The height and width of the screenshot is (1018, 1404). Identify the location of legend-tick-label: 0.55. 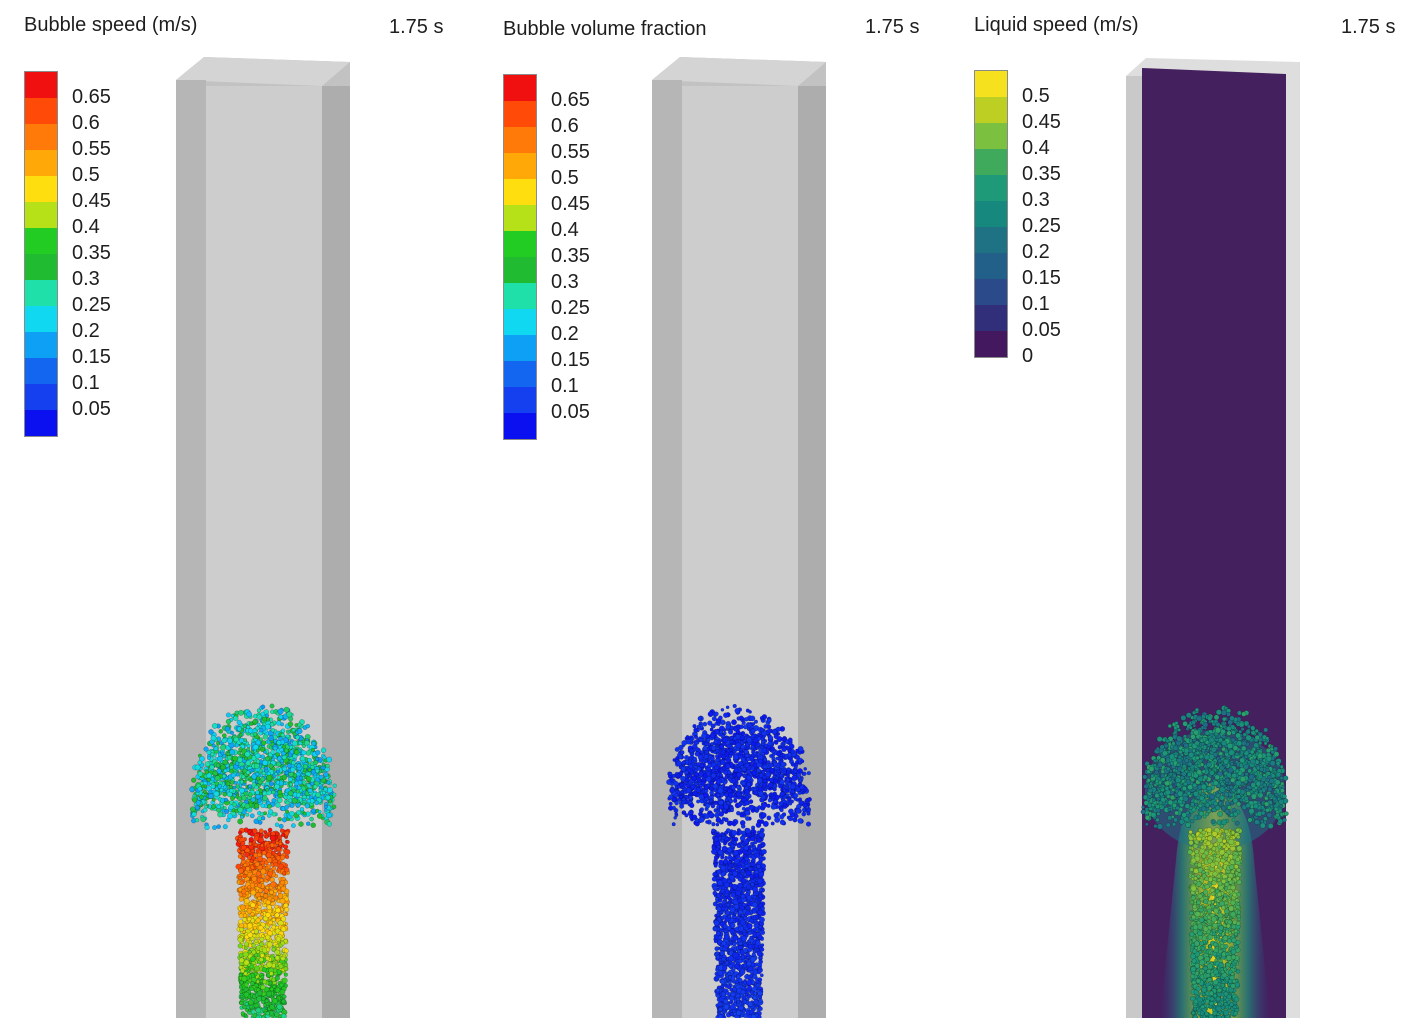
(570, 152).